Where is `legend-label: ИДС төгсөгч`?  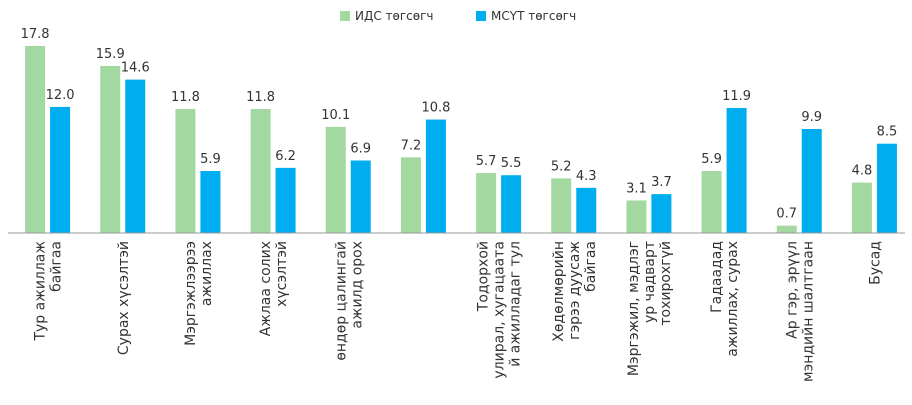
legend-label: ИДС төгсөгч is located at coordinates (394, 16).